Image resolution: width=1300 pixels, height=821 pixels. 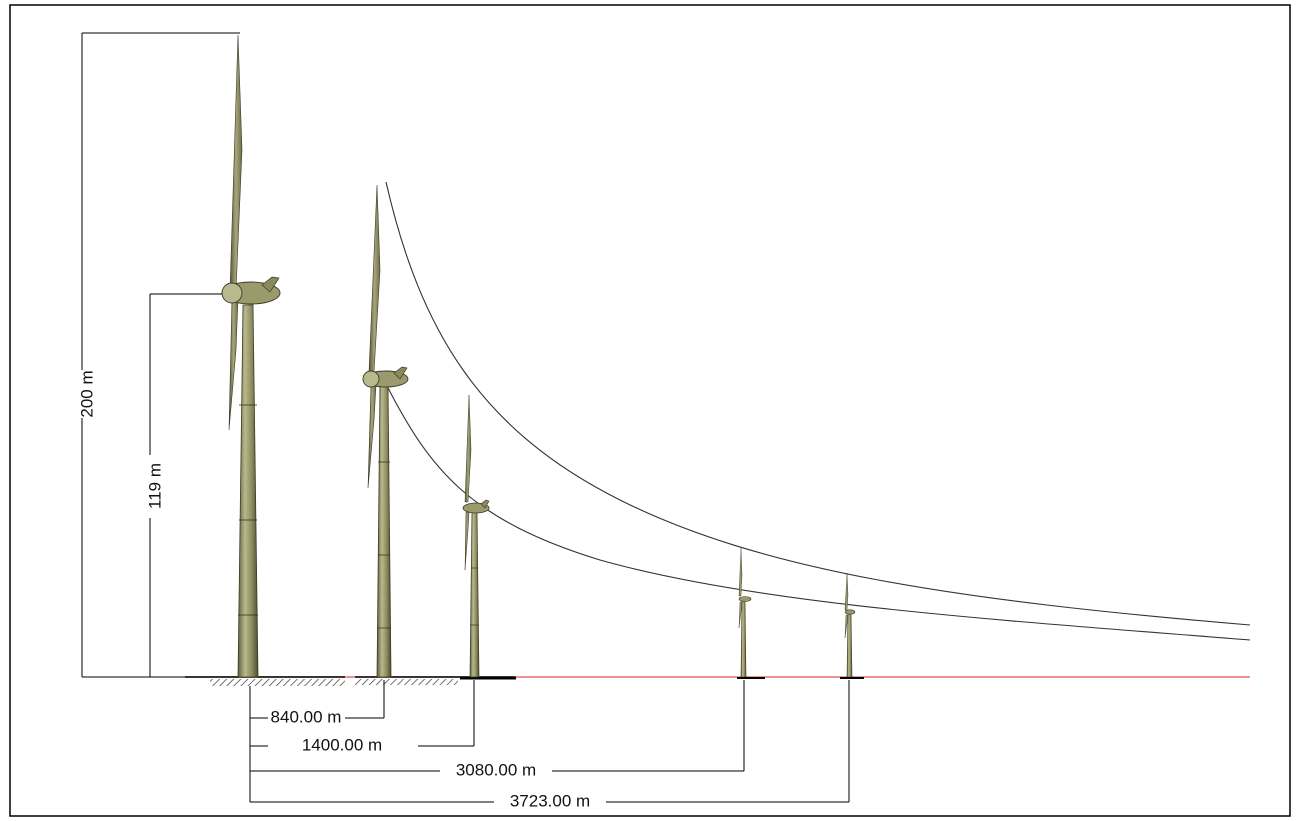 What do you see at coordinates (384, 531) in the screenshot?
I see `turbine-2-tower` at bounding box center [384, 531].